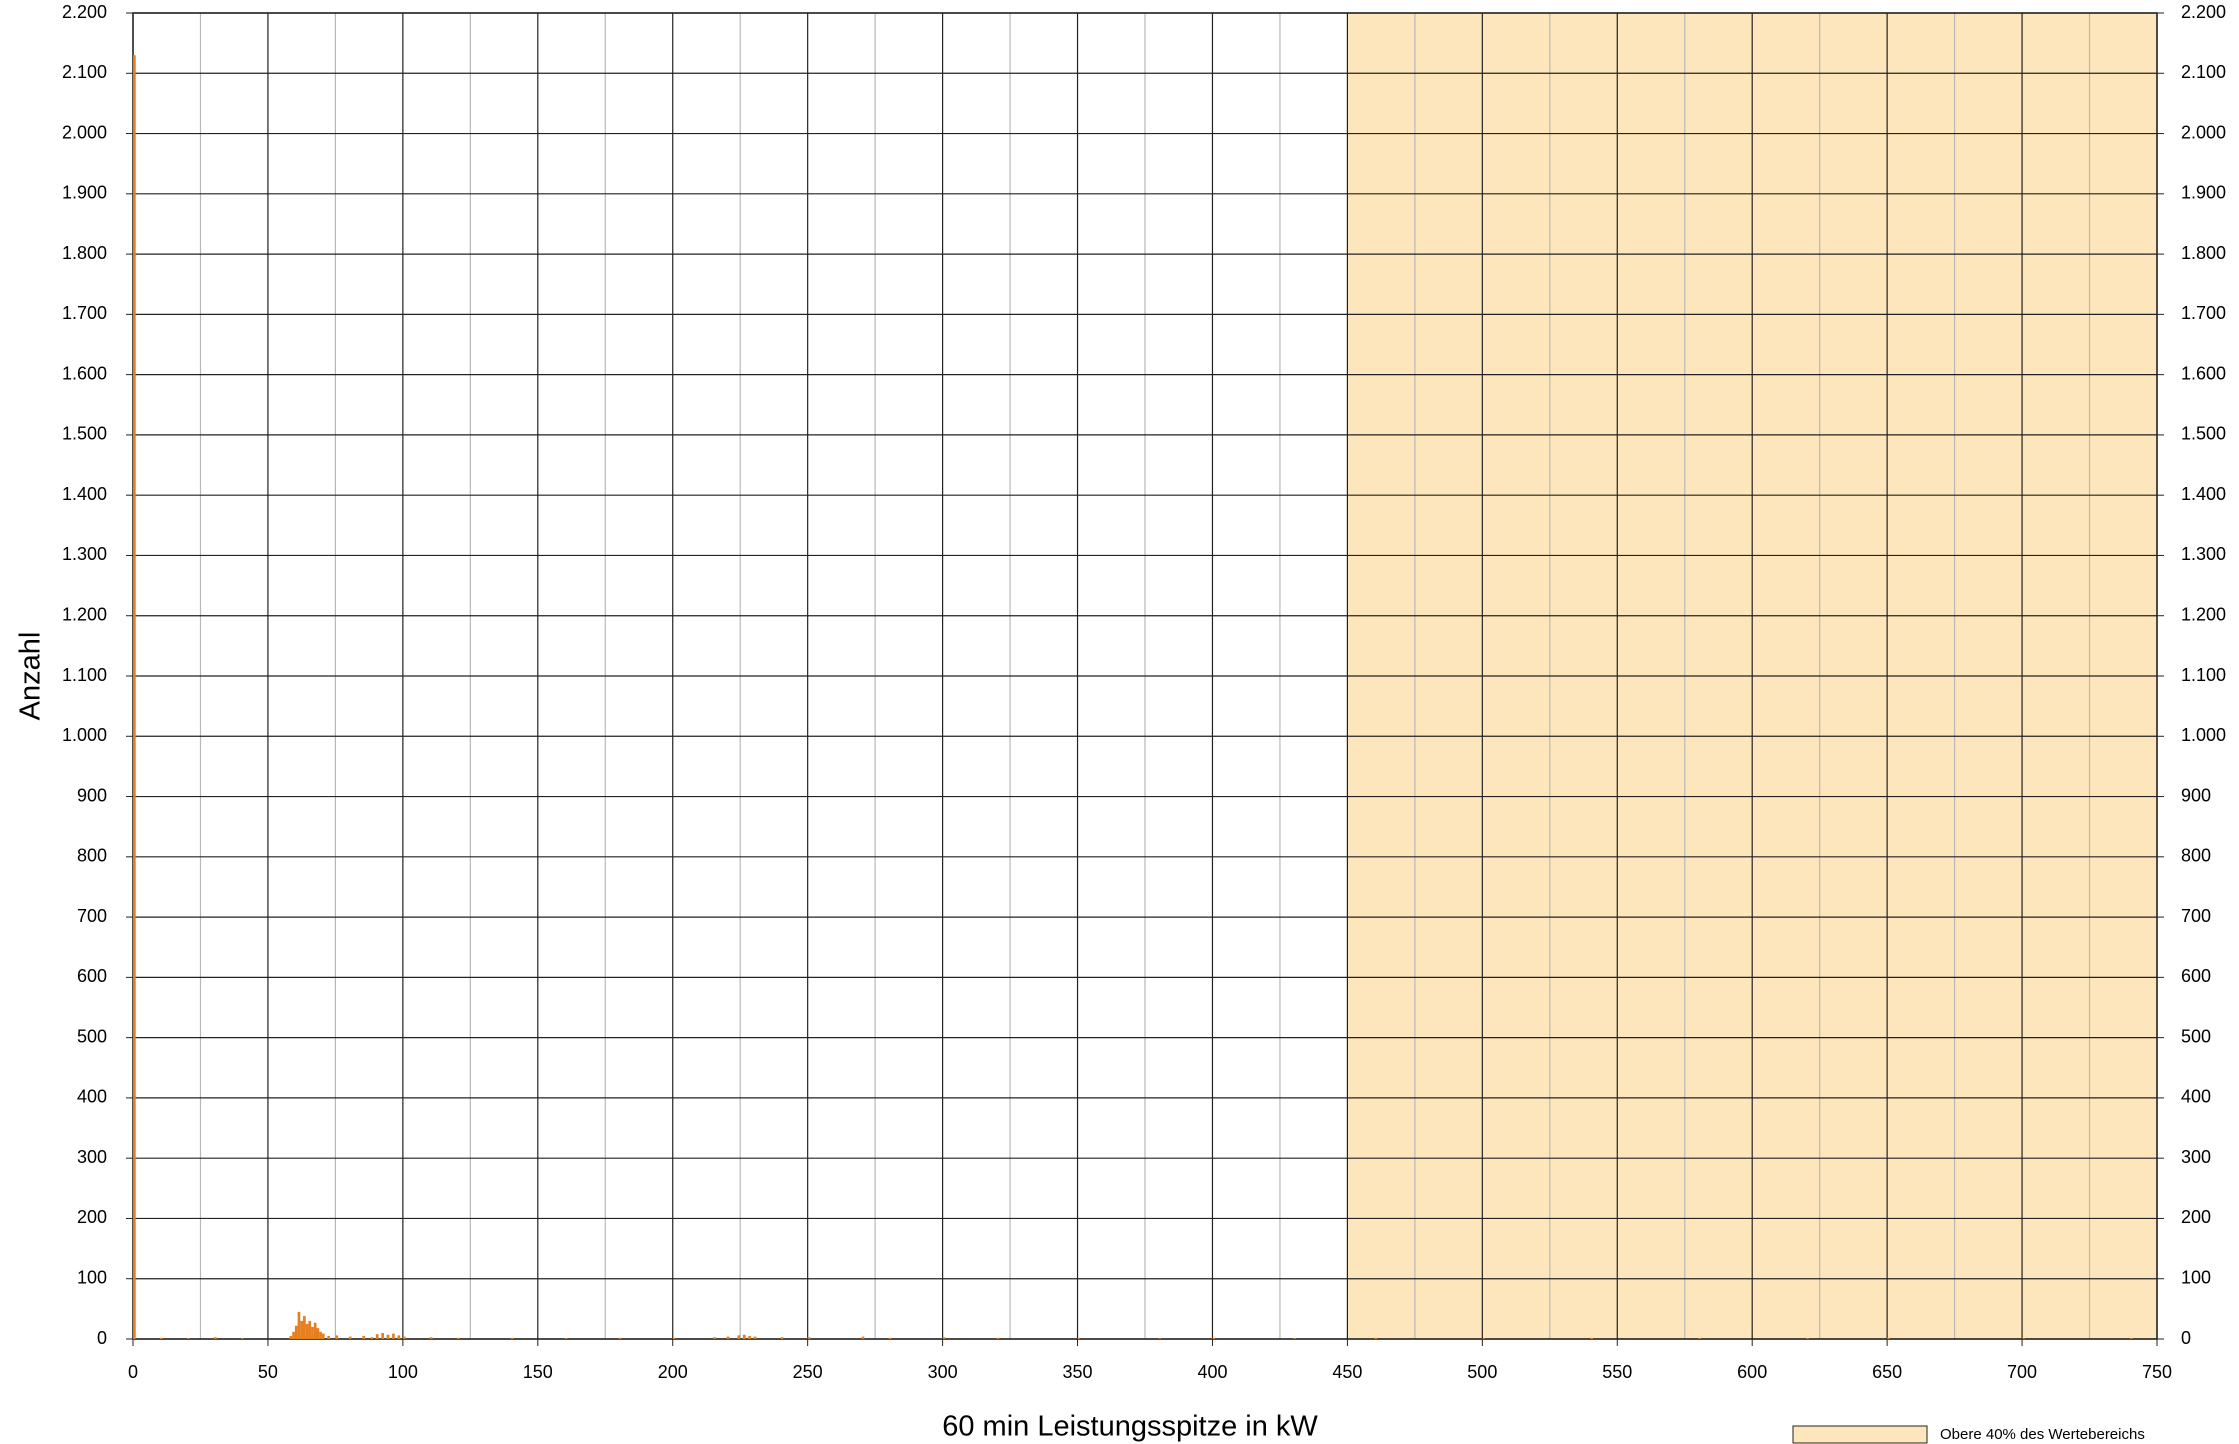 Image resolution: width=2239 pixels, height=1444 pixels. Describe the element at coordinates (2203, 132) in the screenshot. I see `y2-tick-label: 2.000` at that location.